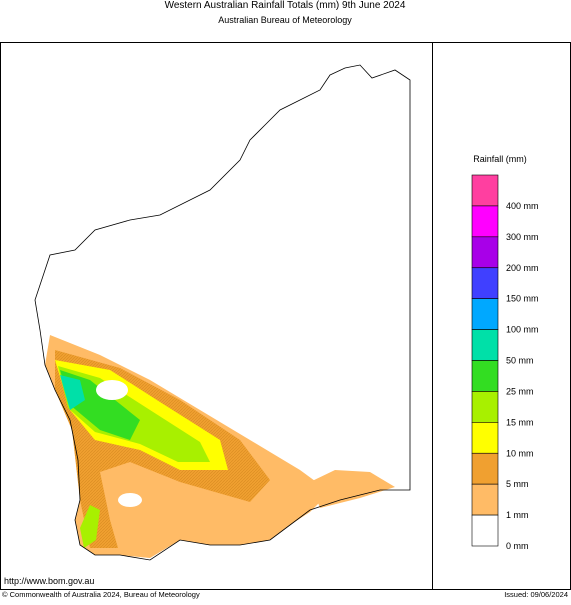 The height and width of the screenshot is (605, 571). What do you see at coordinates (520, 422) in the screenshot?
I see `legend-label: 15 mm` at bounding box center [520, 422].